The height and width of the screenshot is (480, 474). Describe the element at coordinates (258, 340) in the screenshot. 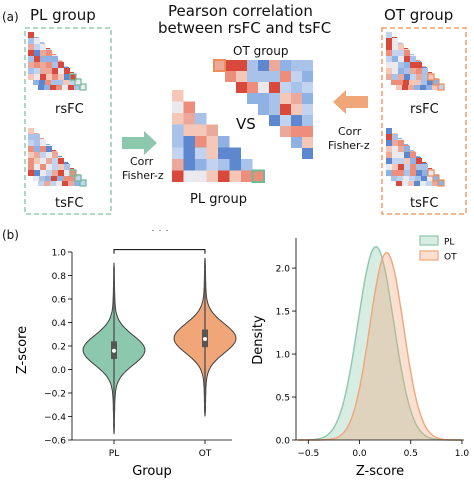

I see `density-y-label: Density` at that location.